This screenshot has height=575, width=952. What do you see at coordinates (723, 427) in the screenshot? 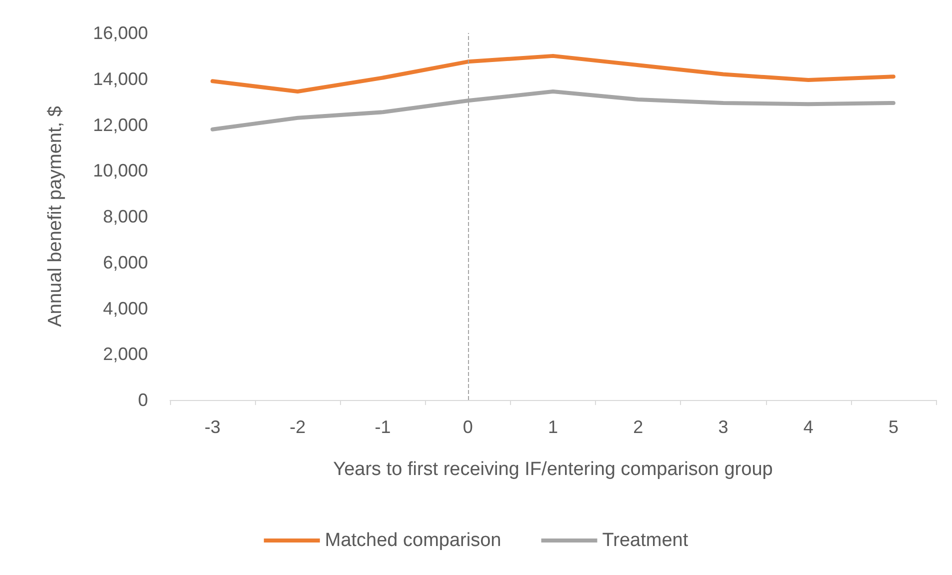
I see `x-tick-label: 3` at bounding box center [723, 427].